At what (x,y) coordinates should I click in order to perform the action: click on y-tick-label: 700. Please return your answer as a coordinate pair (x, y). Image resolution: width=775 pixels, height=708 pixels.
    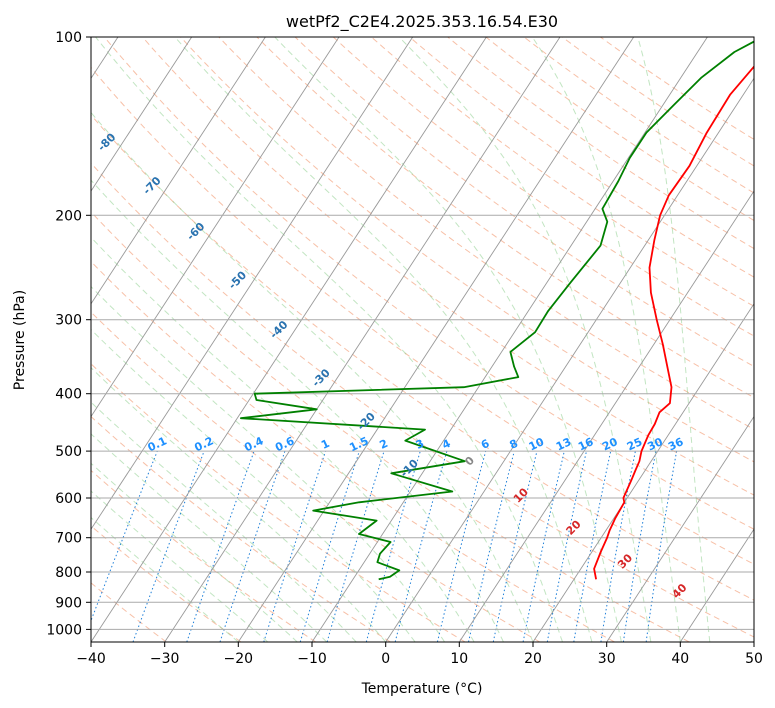
    Looking at the image, I should click on (68, 539).